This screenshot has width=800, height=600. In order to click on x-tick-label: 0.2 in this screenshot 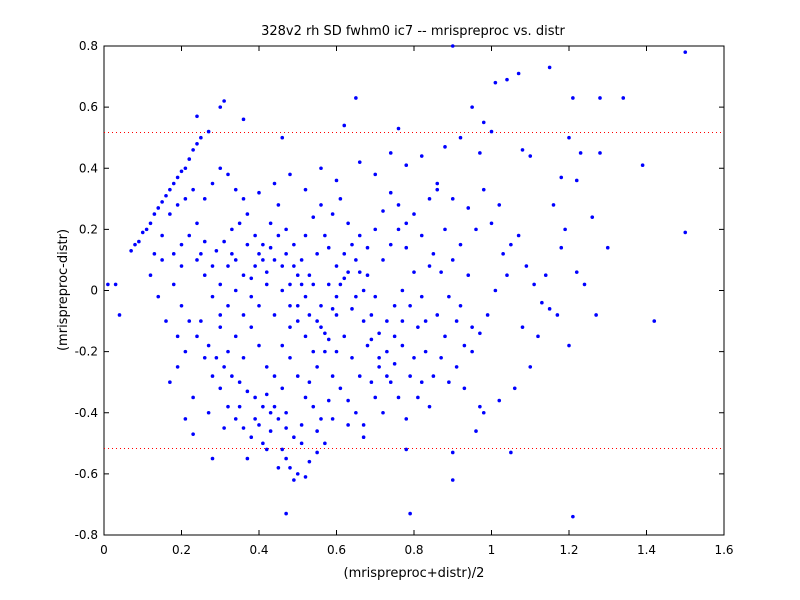, I will do `click(181, 550)`.